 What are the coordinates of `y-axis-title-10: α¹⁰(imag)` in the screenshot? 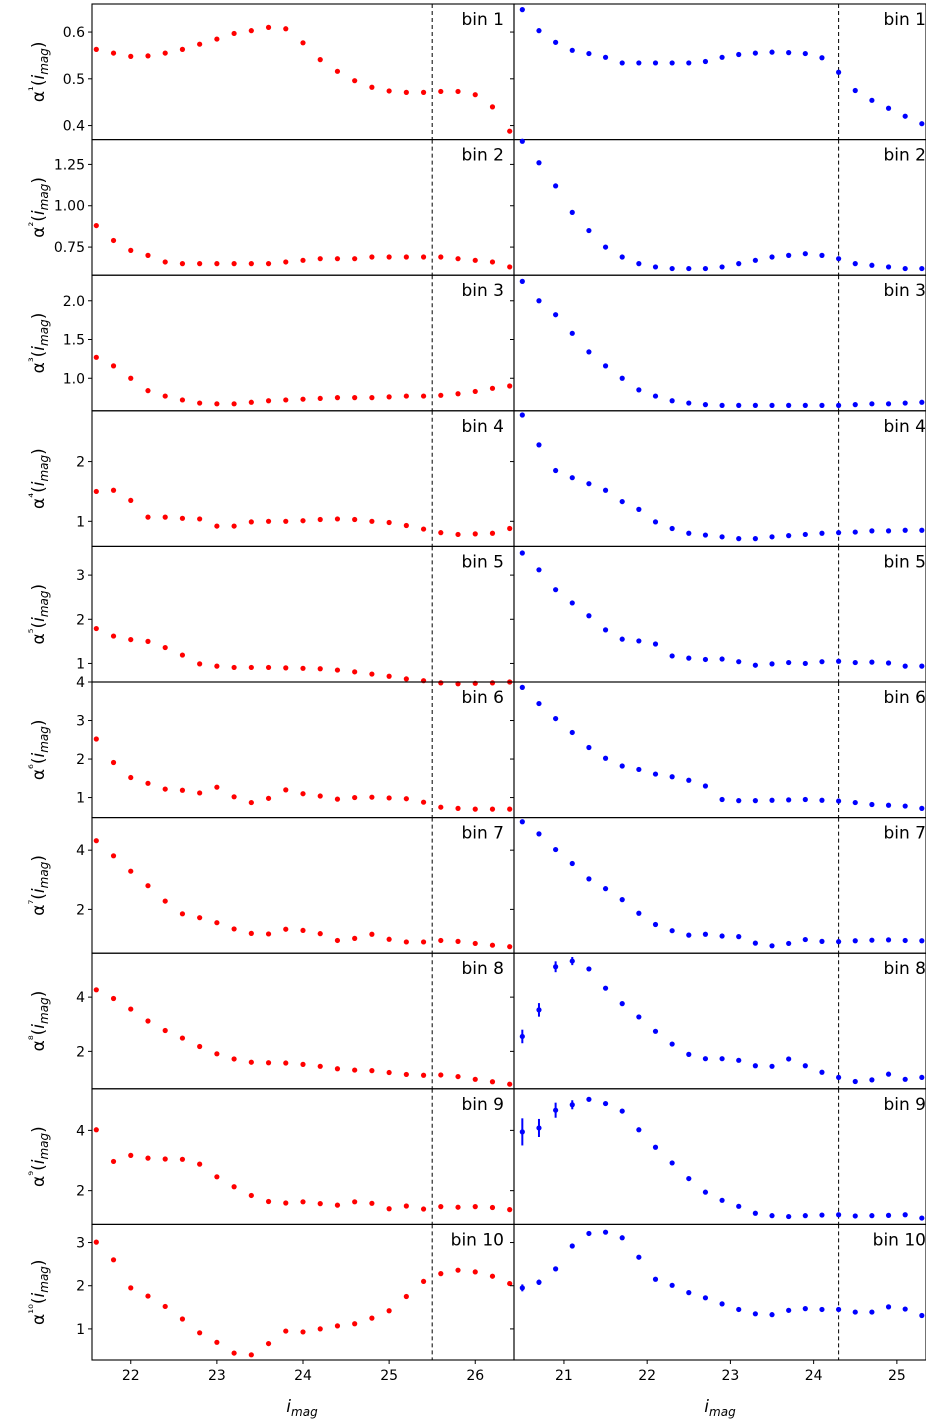 It's located at (38, 1292).